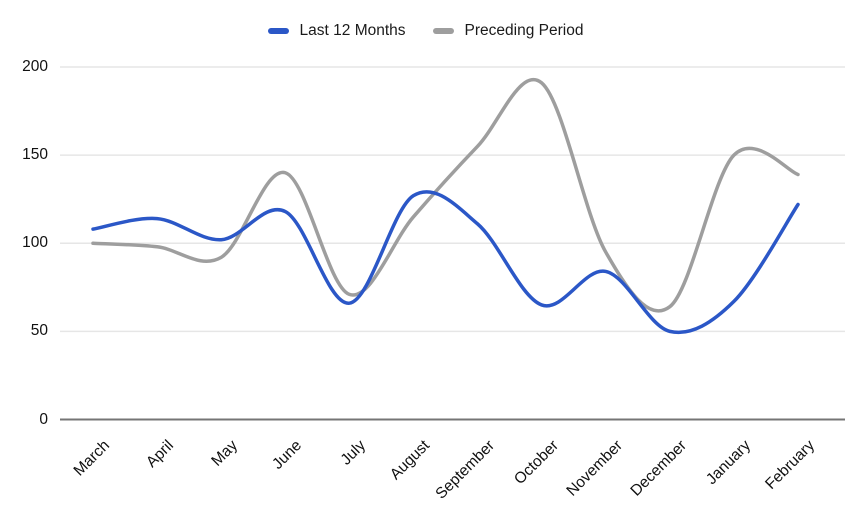  Describe the element at coordinates (524, 30) in the screenshot. I see `legend-label: Preceding Period` at that location.